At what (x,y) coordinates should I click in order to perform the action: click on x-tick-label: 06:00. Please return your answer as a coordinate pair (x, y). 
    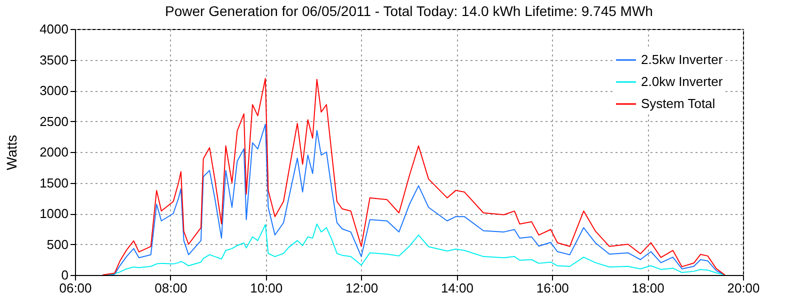
    Looking at the image, I should click on (75, 288).